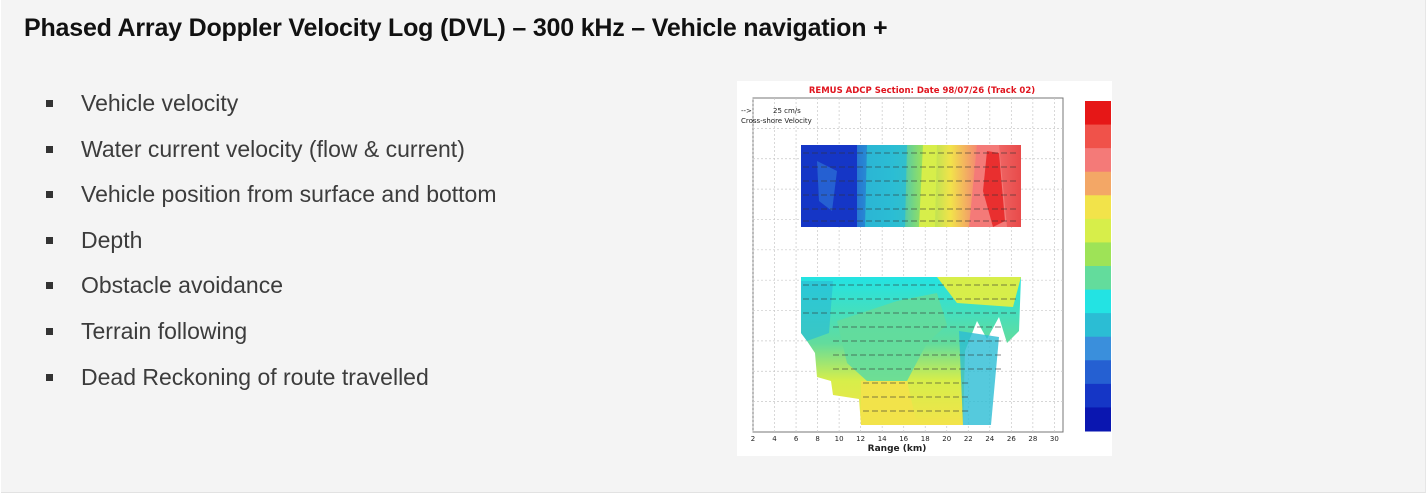  What do you see at coordinates (774, 439) in the screenshot?
I see `x-tick-label: 4` at bounding box center [774, 439].